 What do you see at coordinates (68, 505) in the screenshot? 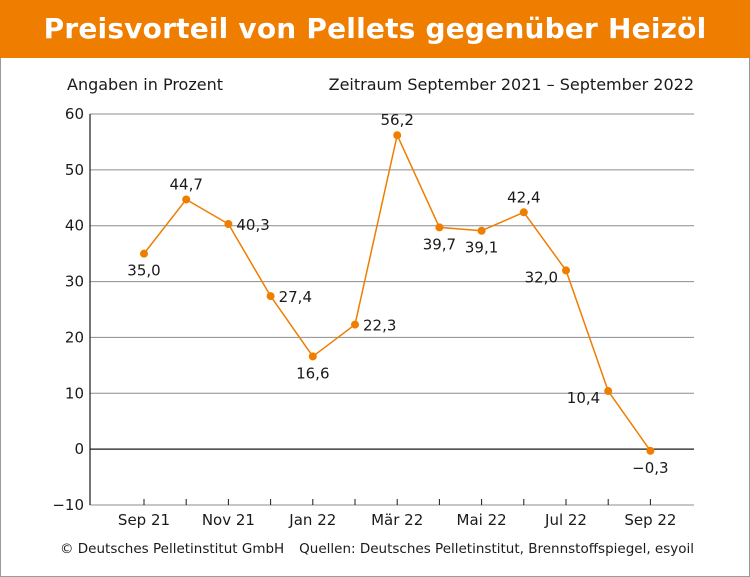
I see `y-tick-label: −10` at bounding box center [68, 505].